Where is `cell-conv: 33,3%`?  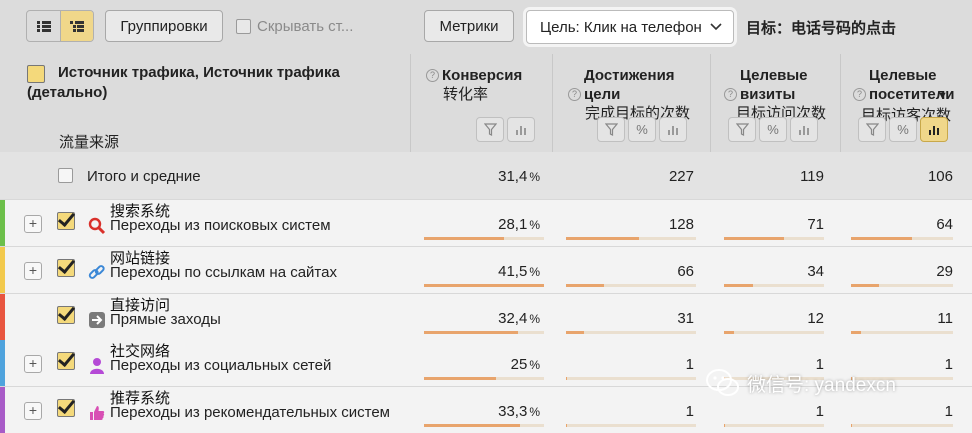
cell-conv: 33,3% is located at coordinates (519, 411).